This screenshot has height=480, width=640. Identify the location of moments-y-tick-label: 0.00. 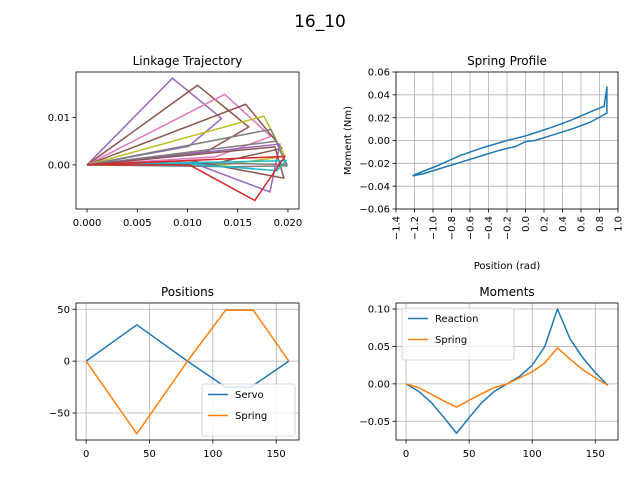
(379, 384).